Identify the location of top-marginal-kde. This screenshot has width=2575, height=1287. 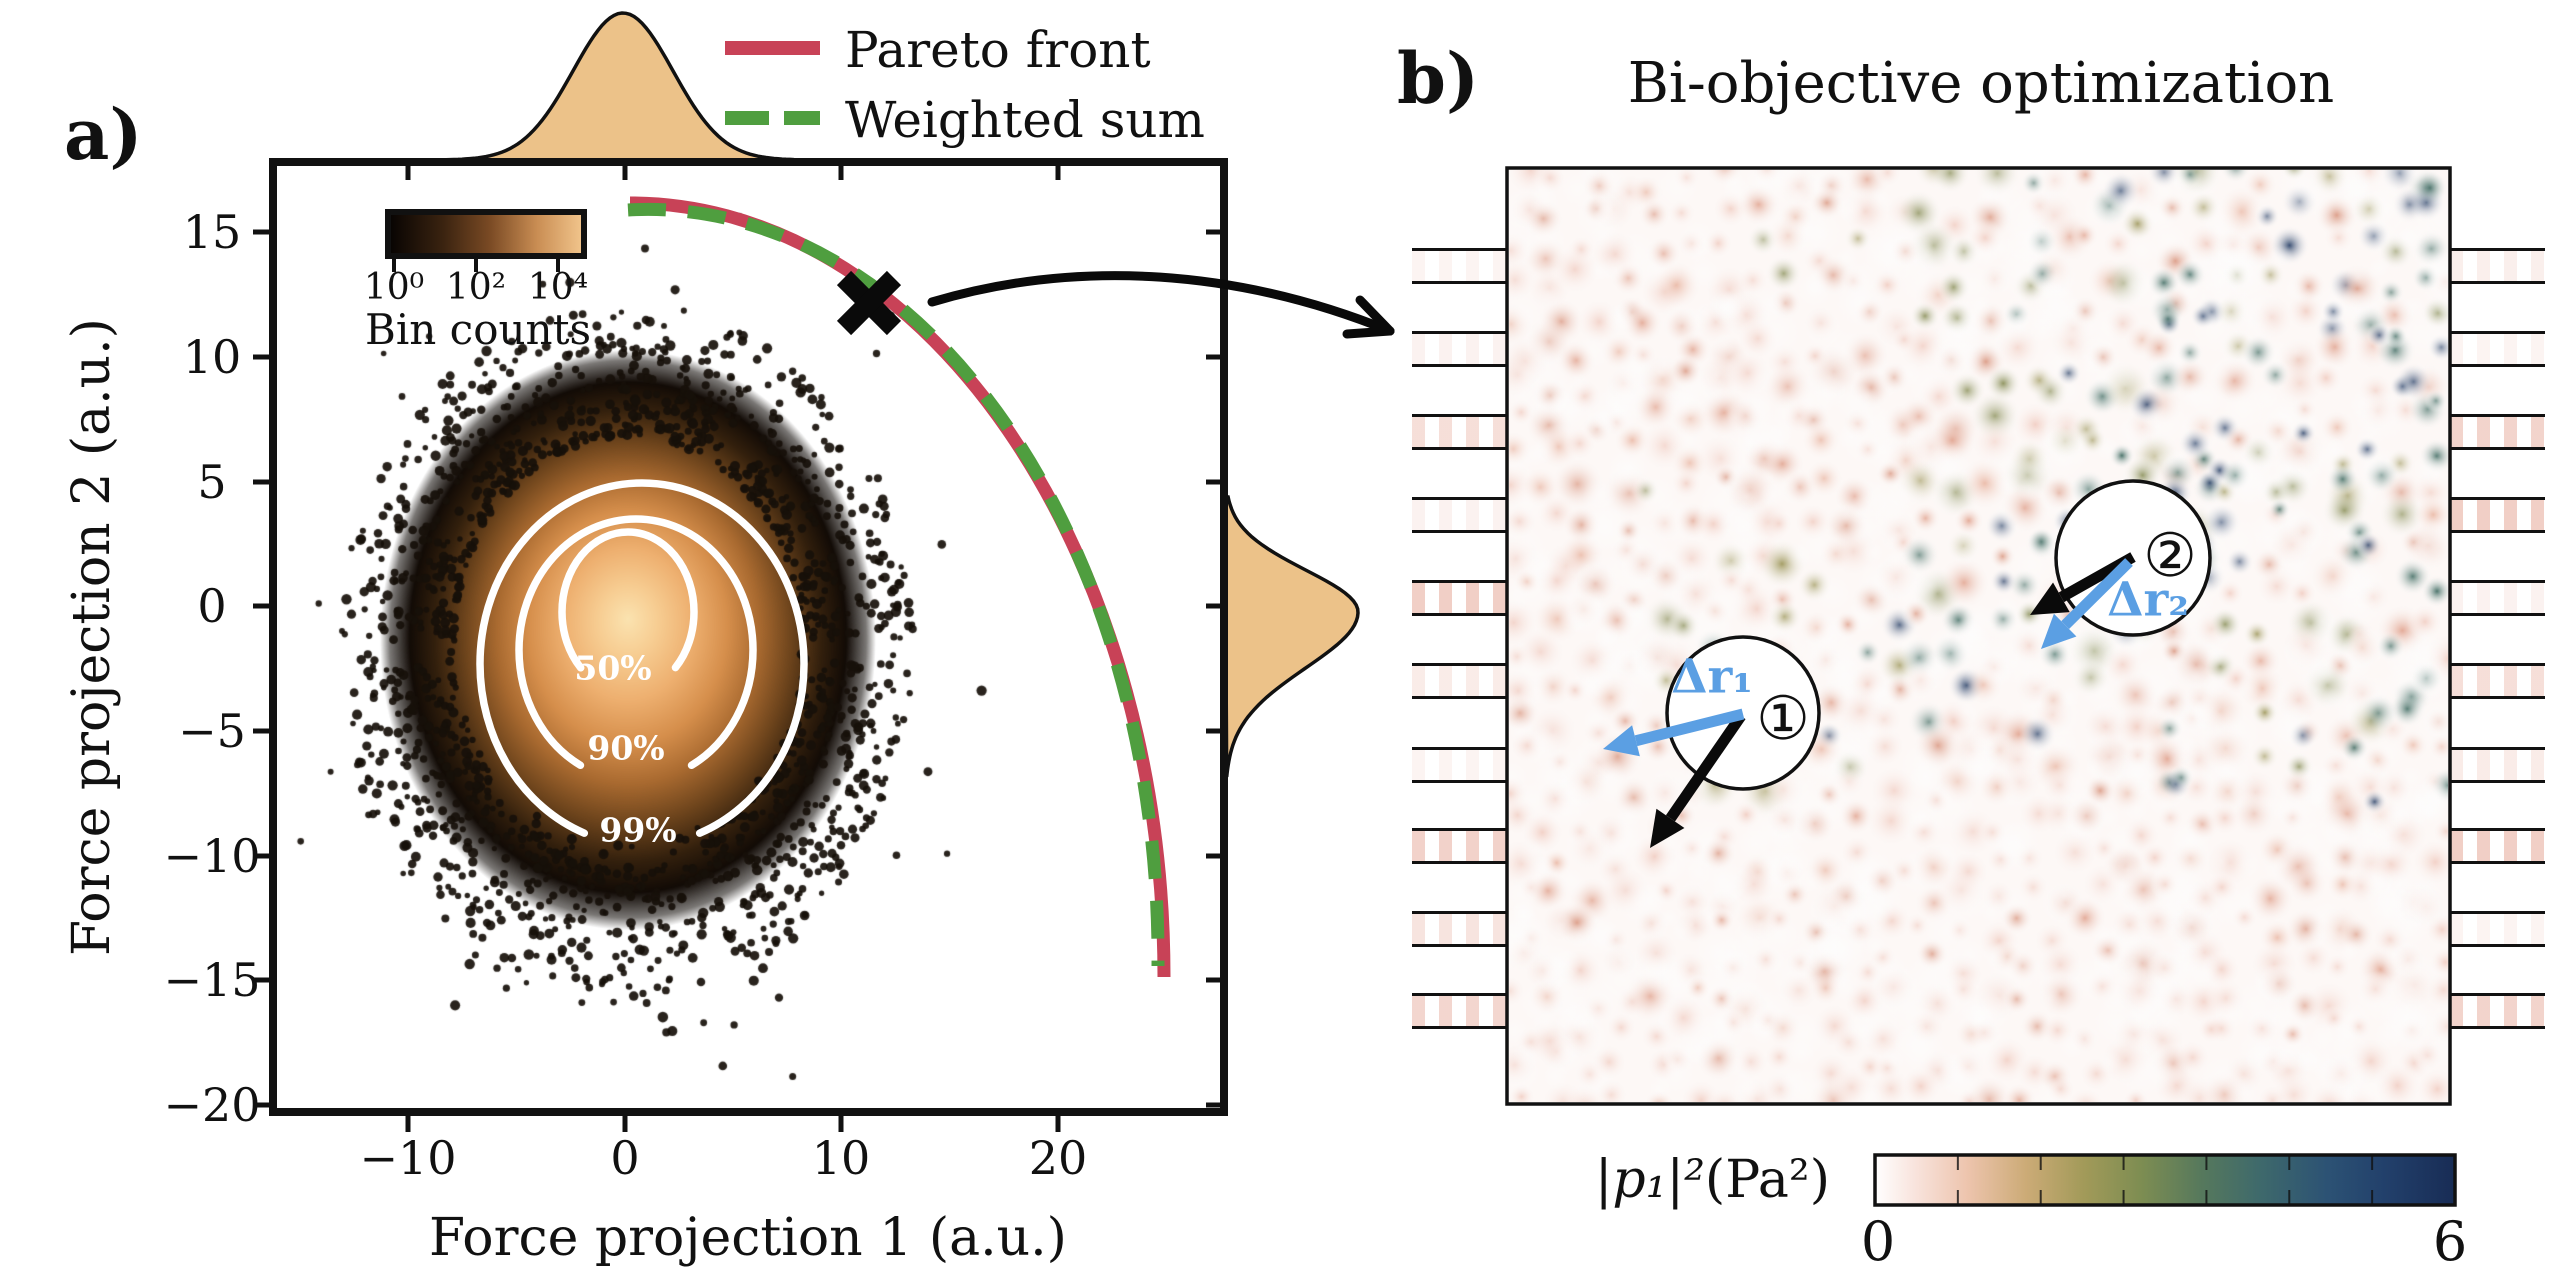
(621, 86).